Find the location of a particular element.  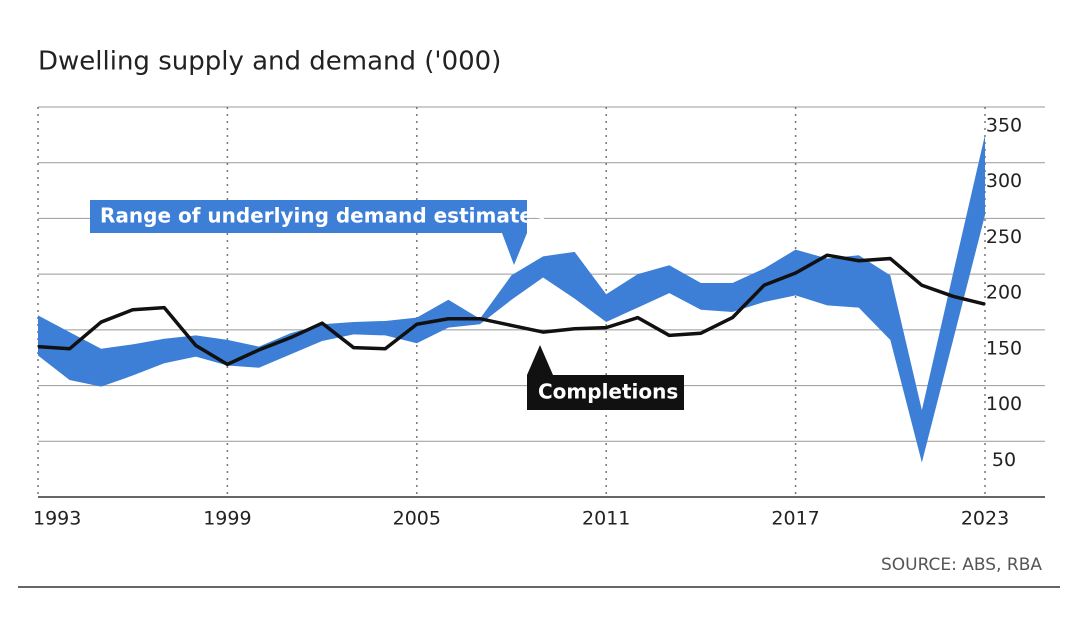

x-tick-label: 2017 is located at coordinates (795, 519).